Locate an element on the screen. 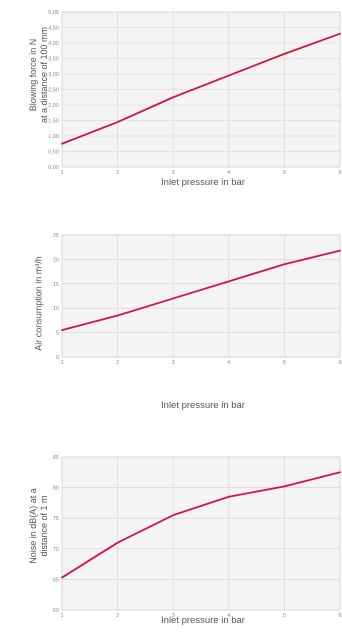  y-tick-label: 25 is located at coordinates (56, 236).